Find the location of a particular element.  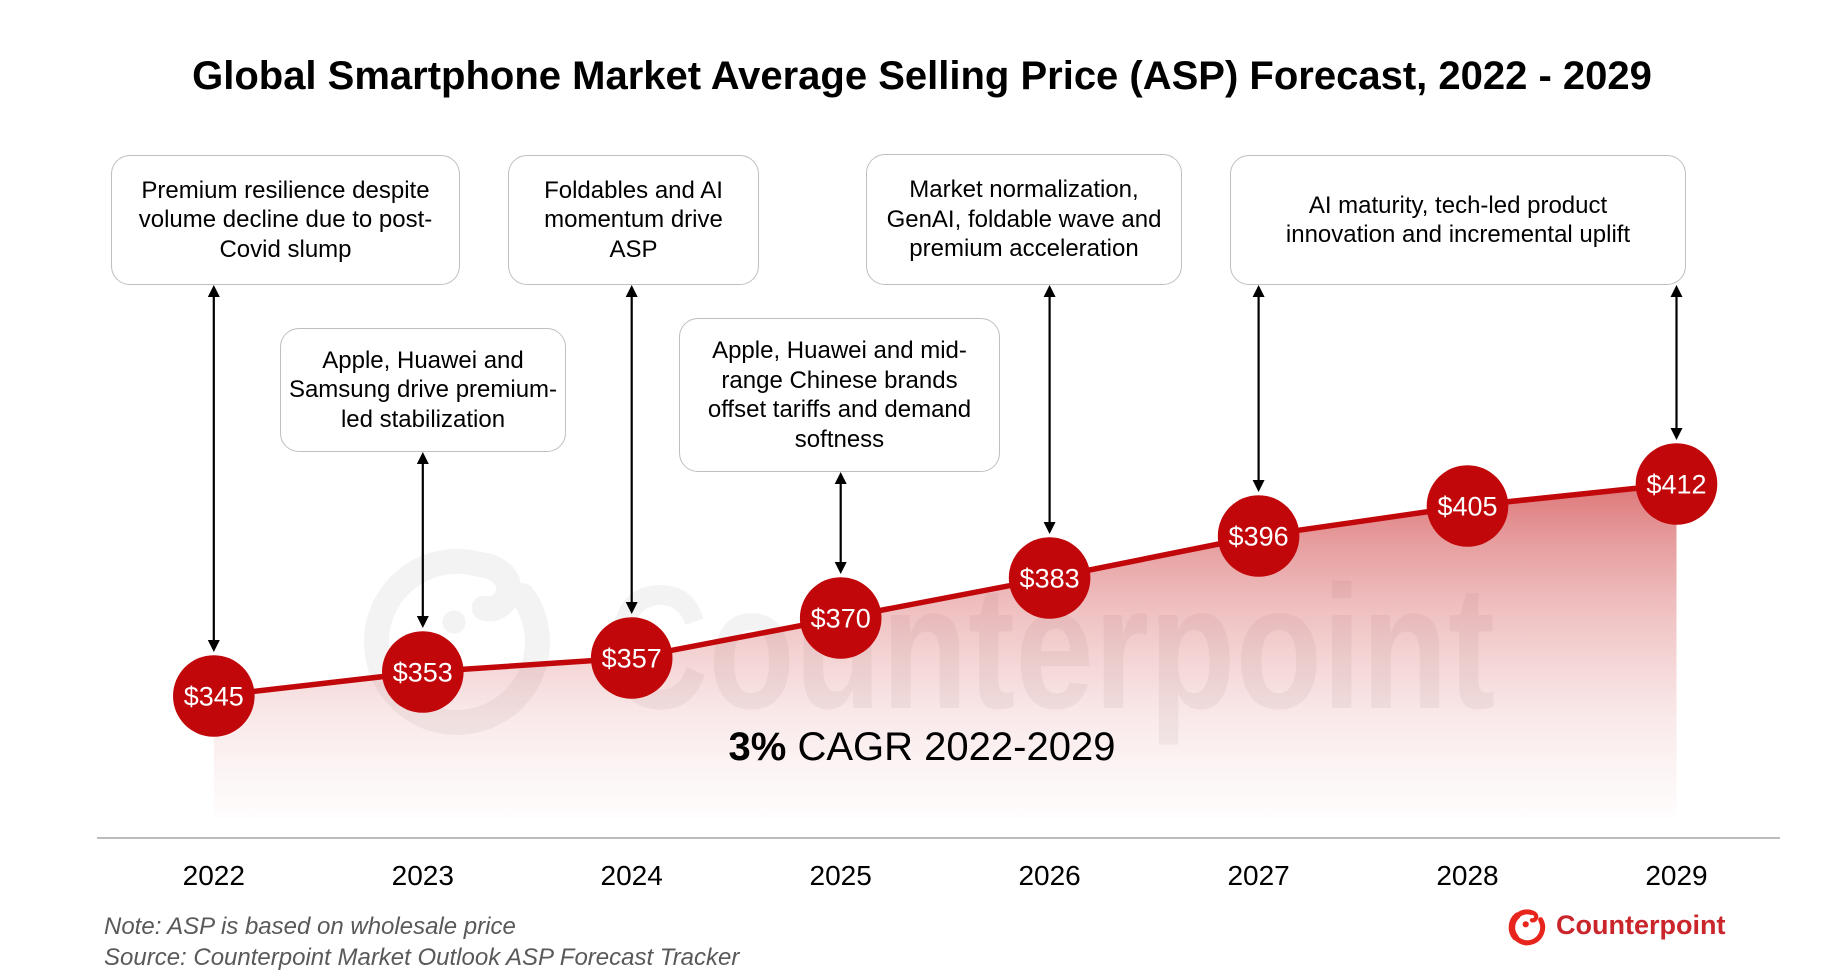

svg-text: $370 is located at coordinates (841, 618).